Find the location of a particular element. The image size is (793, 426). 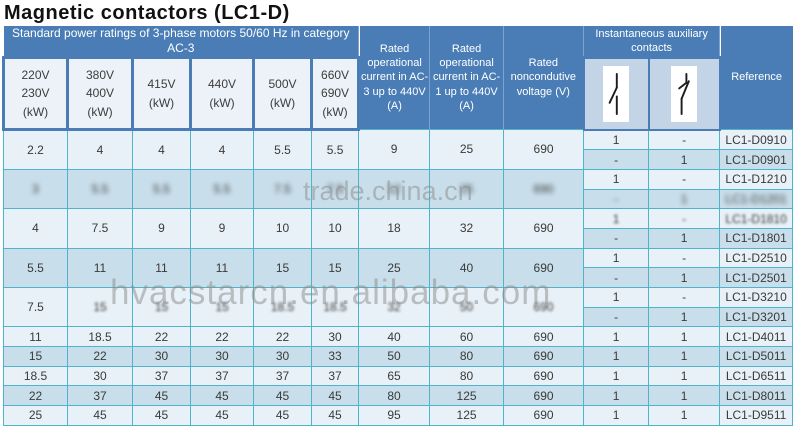

ac3-cell: 40 is located at coordinates (394, 337).